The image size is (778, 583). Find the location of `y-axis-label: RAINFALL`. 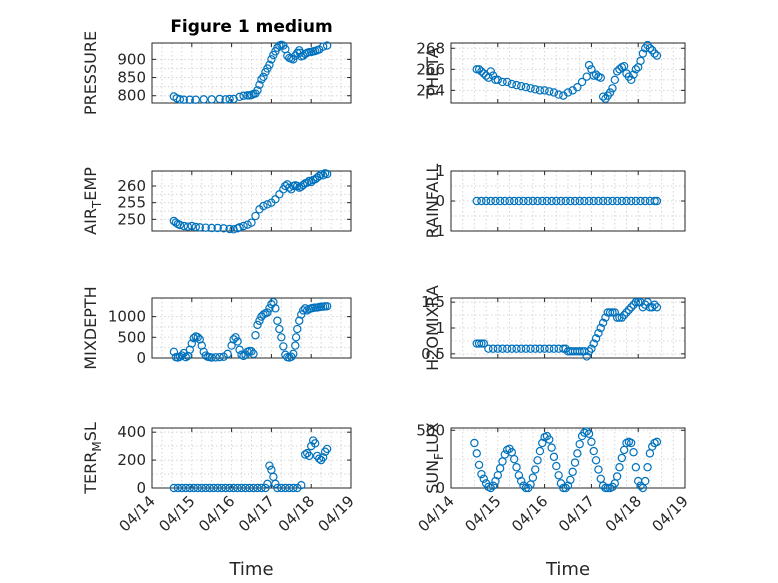

y-axis-label: RAINFALL is located at coordinates (432, 201).